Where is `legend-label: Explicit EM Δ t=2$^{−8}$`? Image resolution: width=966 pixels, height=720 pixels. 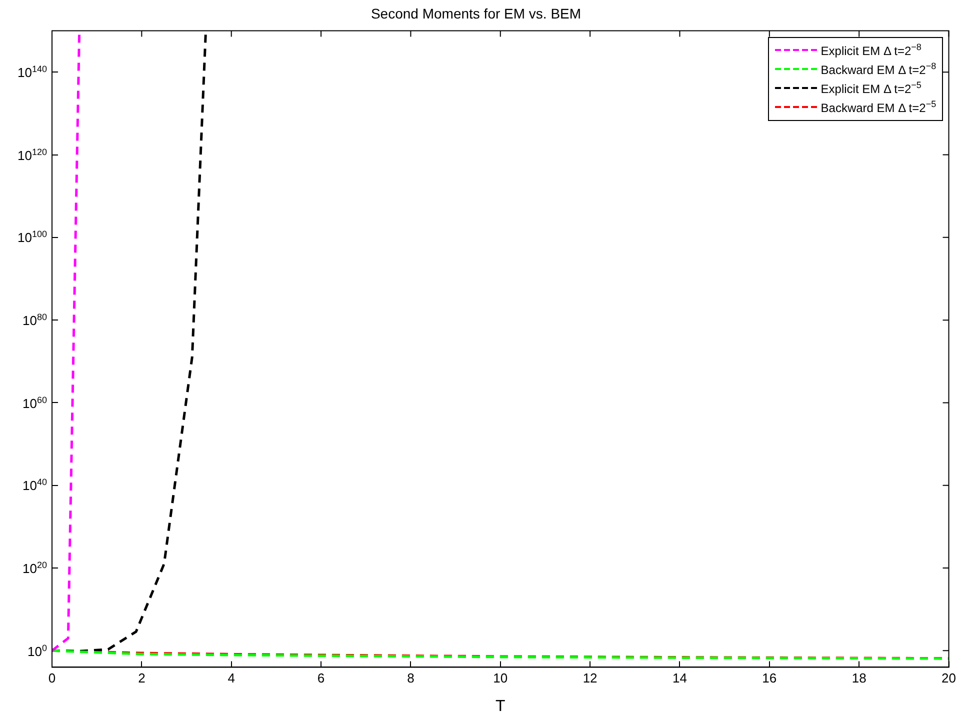
legend-label: Explicit EM Δ t=2$^{−8}$ is located at coordinates (871, 50).